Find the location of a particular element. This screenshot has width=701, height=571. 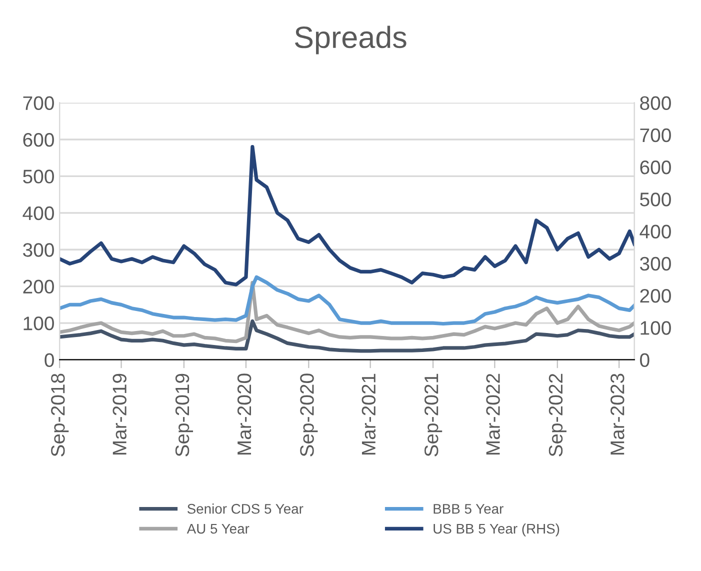

x-tick-label: Mar-2023 is located at coordinates (617, 414).